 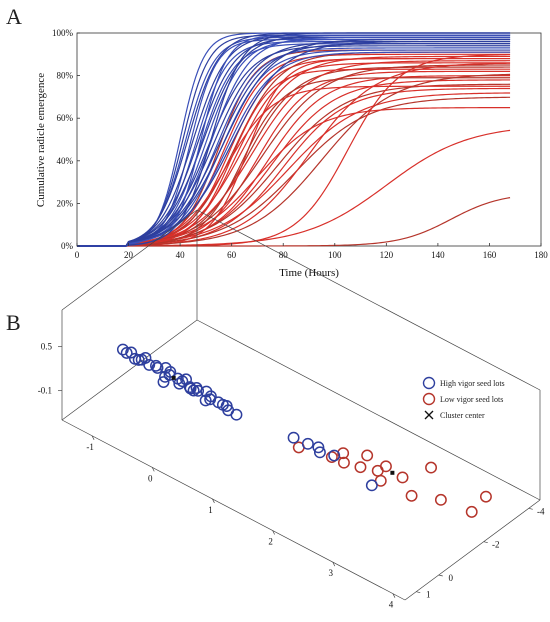 I want to click on x-tick-label: 1, so click(x=210, y=510).